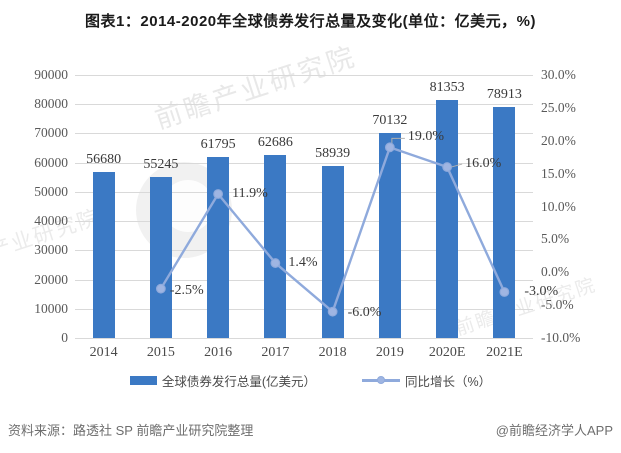 This screenshot has width=621, height=453. Describe the element at coordinates (143, 380) in the screenshot. I see `bar-series-swatch` at that location.